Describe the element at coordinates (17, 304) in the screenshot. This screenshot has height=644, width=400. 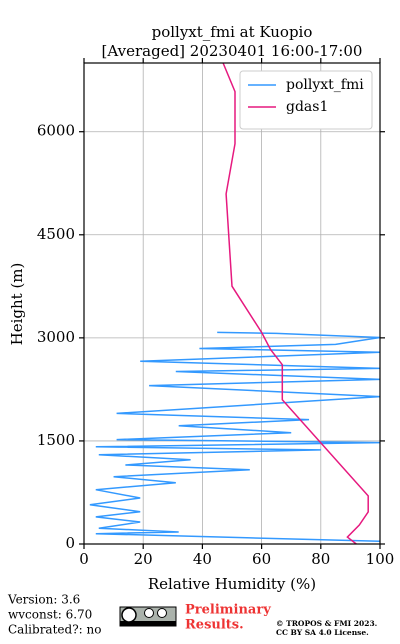
I see `y-axis-label: Height (m)` at that location.